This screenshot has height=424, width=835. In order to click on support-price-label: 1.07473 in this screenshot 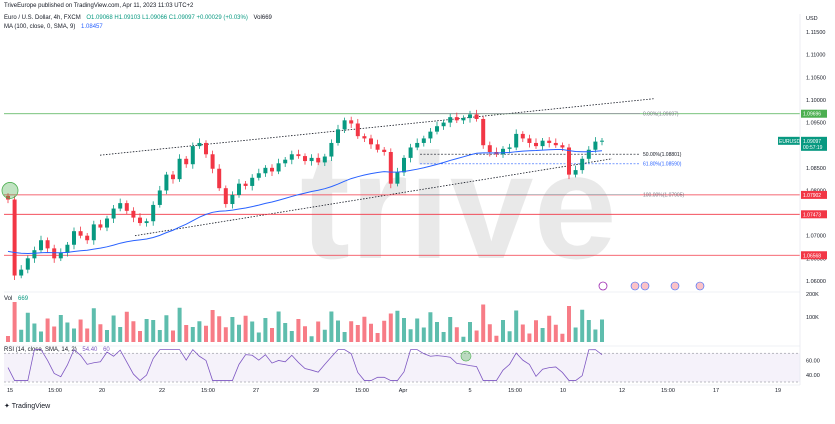, I will do `click(812, 215)`.